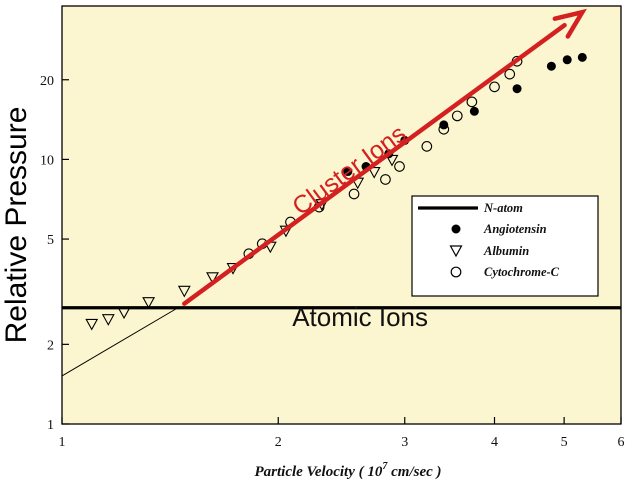  What do you see at coordinates (522, 272) in the screenshot?
I see `legend-label-cytochrome-c: Cytochrome-C` at bounding box center [522, 272].